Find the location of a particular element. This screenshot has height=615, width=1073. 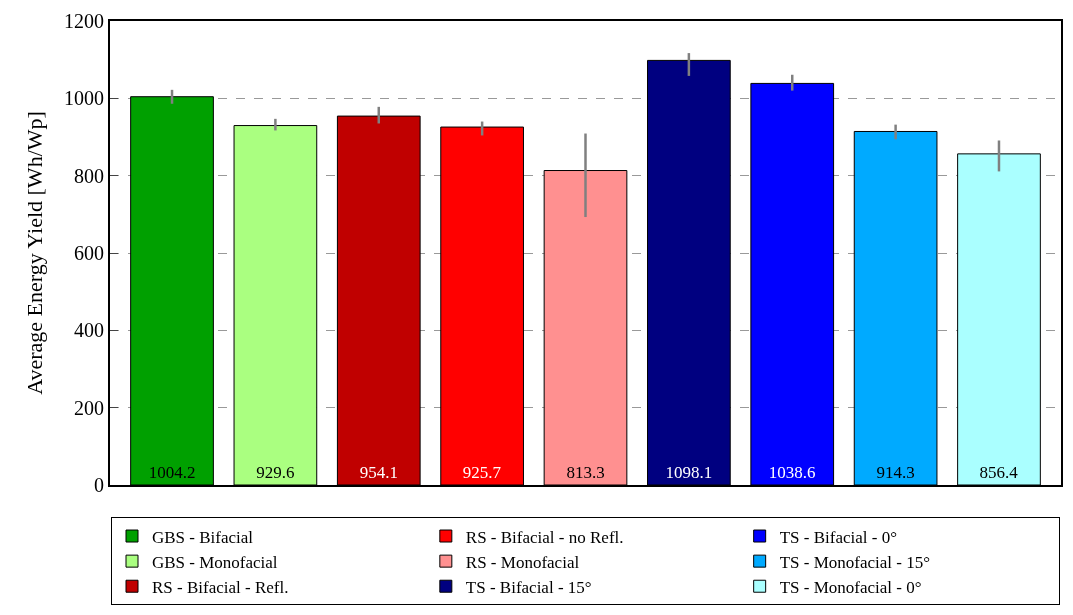

y-tick-label: 800 is located at coordinates (89, 175).